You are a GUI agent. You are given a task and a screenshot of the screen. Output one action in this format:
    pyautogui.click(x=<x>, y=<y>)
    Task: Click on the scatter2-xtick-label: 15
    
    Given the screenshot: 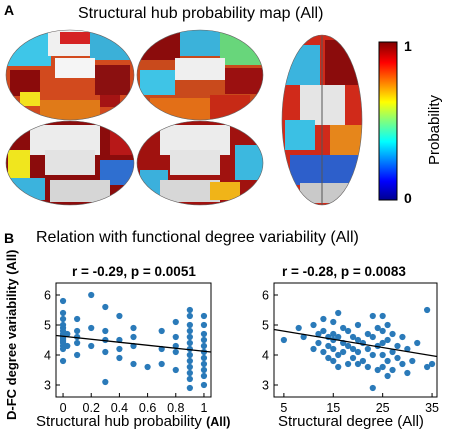 What is the action you would take?
    pyautogui.click(x=333, y=408)
    